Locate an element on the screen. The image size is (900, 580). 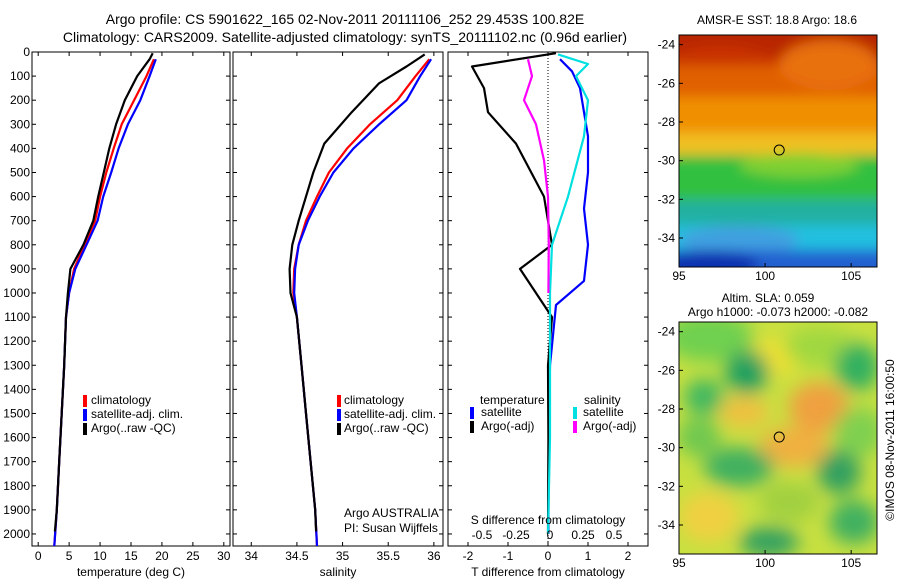
series-line-s-satellite is located at coordinates (568, 294).